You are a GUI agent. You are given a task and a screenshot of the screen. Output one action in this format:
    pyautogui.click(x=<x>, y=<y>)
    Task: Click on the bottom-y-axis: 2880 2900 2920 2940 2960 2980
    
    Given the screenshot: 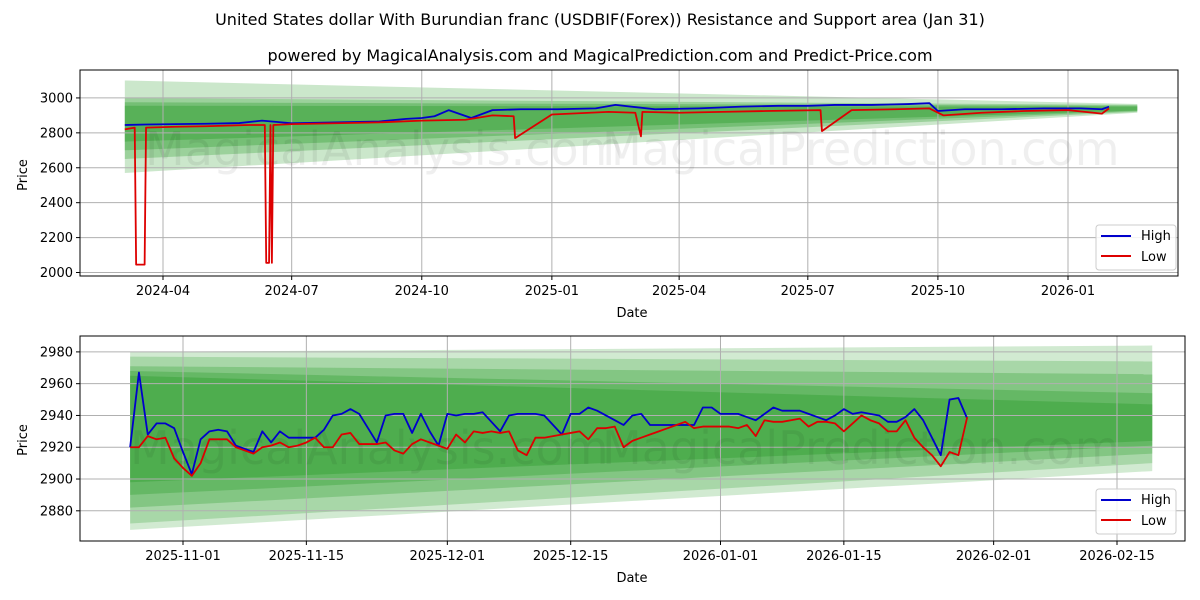 What is the action you would take?
    pyautogui.click(x=60, y=432)
    